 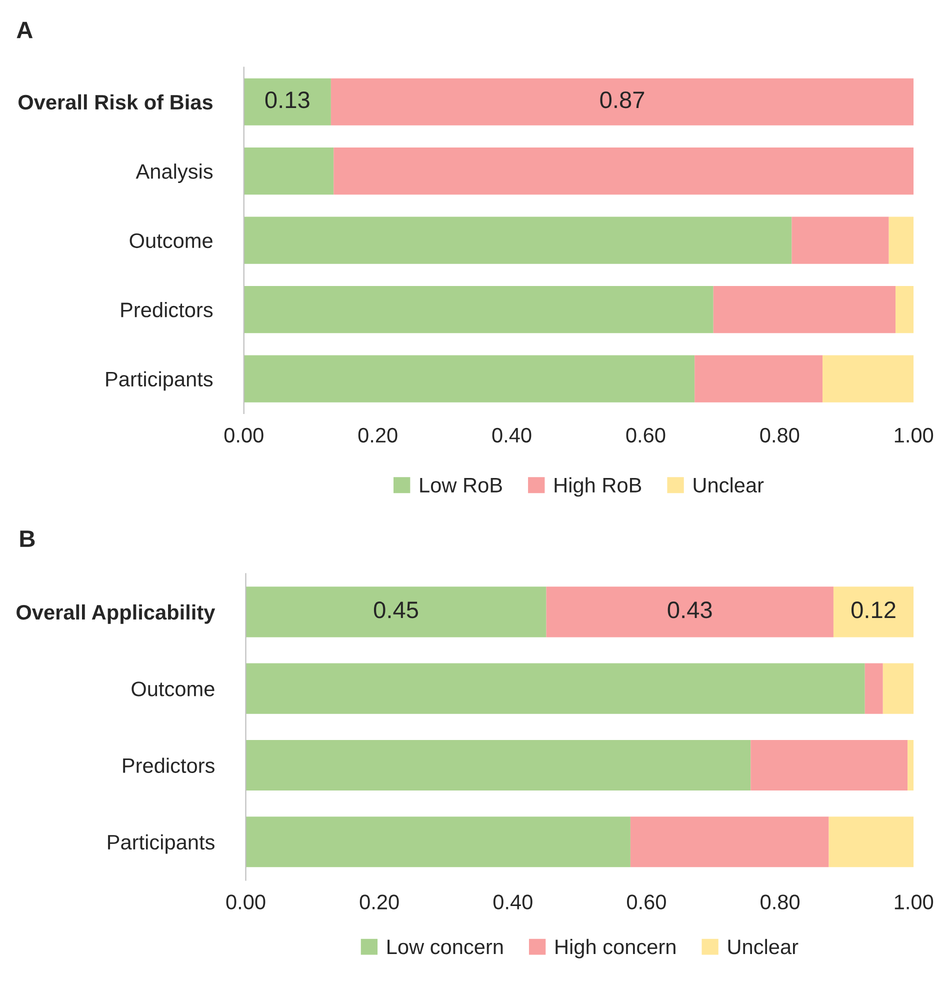 I want to click on data-label: 0.12, so click(x=873, y=610).